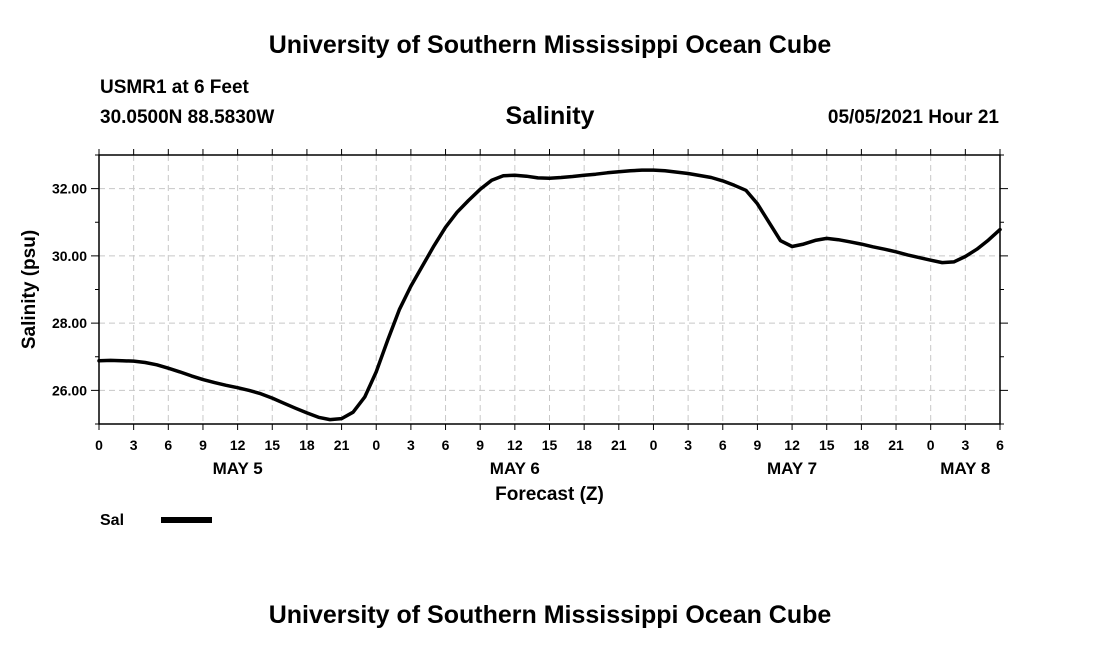  Describe the element at coordinates (913, 117) in the screenshot. I see `forecast-datetime: 05/05/2021 Hour 21` at that location.